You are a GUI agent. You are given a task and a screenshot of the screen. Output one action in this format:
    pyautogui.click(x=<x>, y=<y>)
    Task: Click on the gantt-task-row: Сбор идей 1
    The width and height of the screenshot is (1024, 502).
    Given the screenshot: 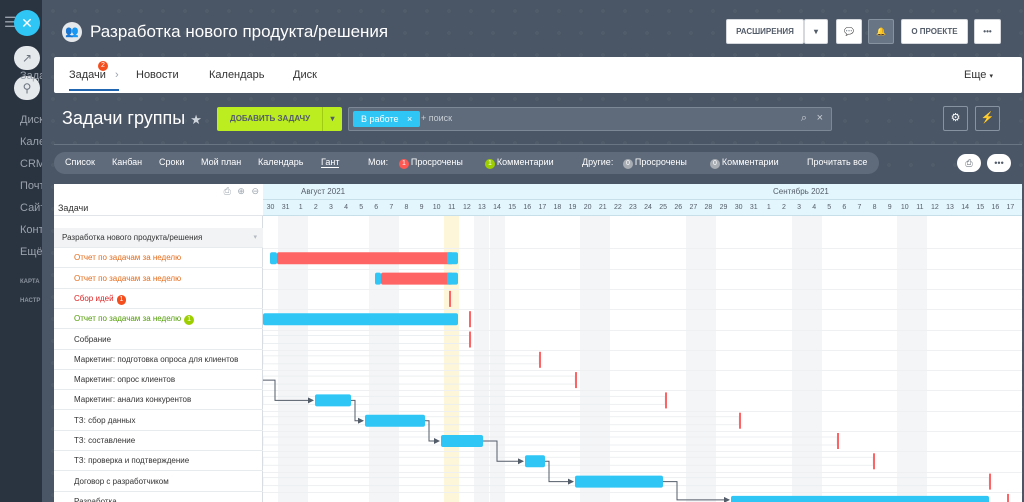 What is the action you would take?
    pyautogui.click(x=158, y=299)
    